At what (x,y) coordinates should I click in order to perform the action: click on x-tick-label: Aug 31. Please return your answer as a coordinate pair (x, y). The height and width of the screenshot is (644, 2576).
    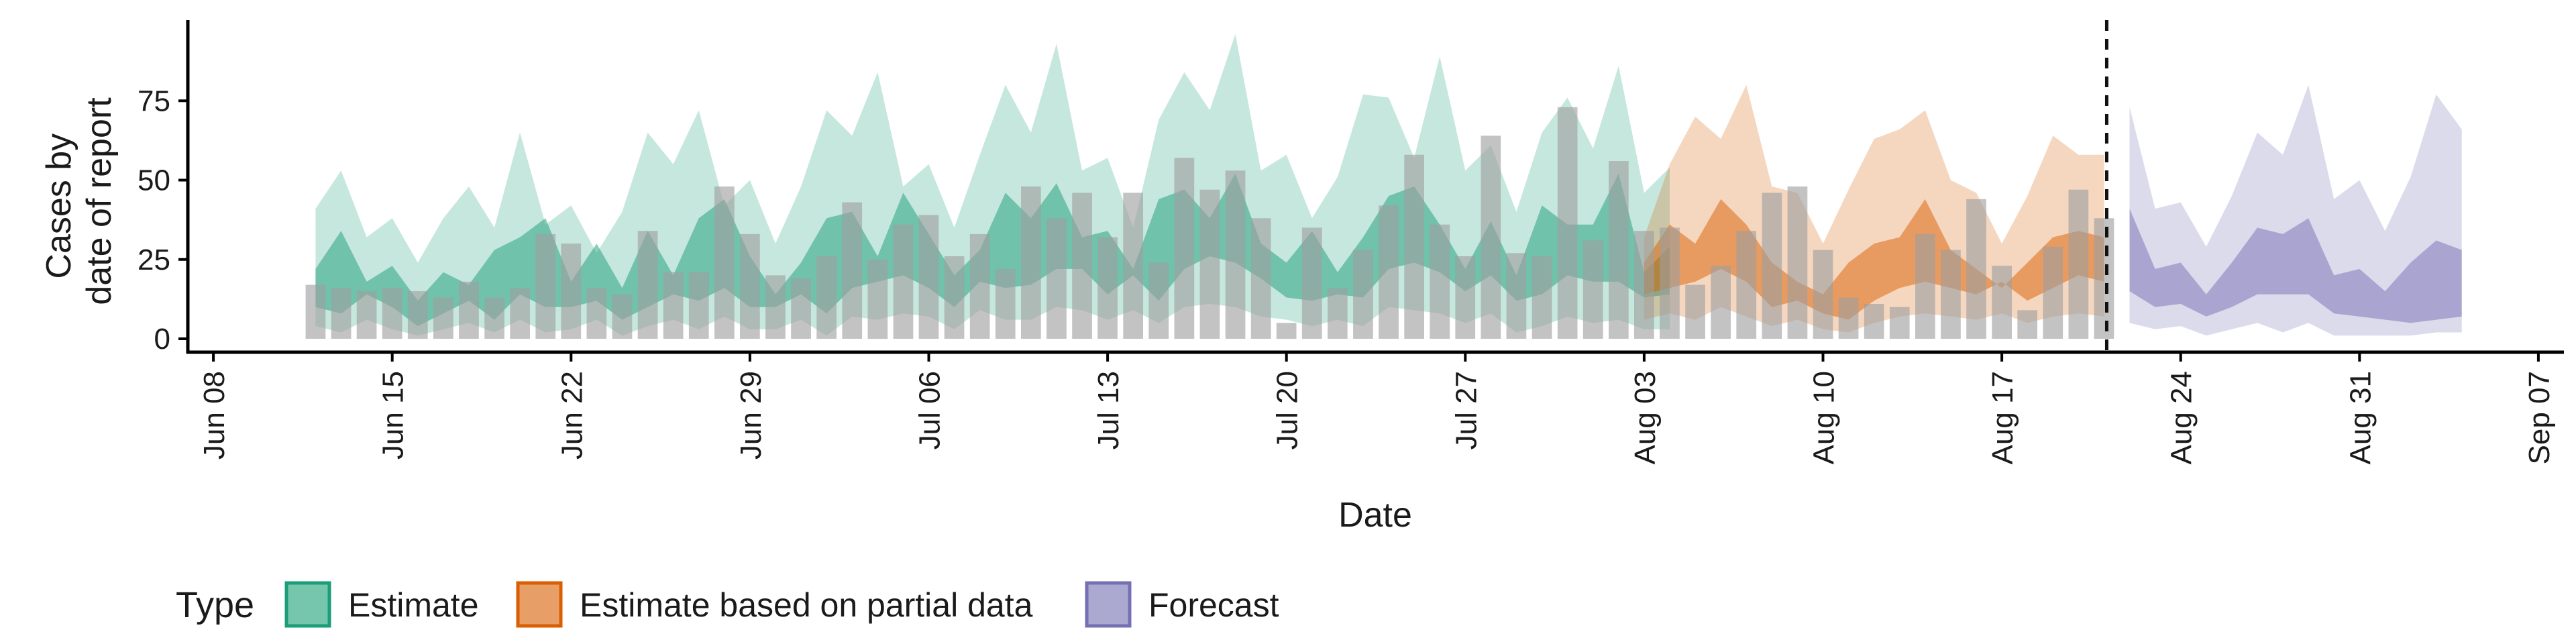
    Looking at the image, I should click on (2360, 417).